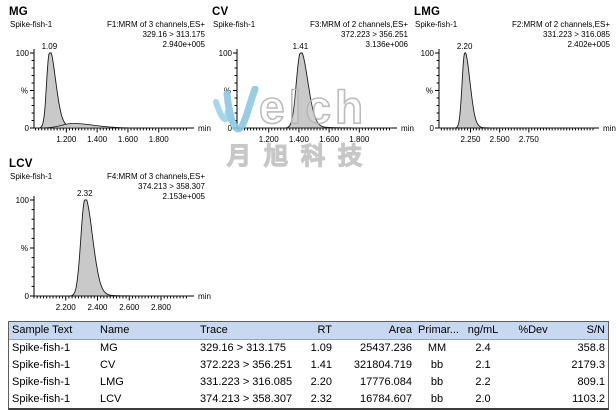  I want to click on table-cell: 2.32, so click(321, 399).